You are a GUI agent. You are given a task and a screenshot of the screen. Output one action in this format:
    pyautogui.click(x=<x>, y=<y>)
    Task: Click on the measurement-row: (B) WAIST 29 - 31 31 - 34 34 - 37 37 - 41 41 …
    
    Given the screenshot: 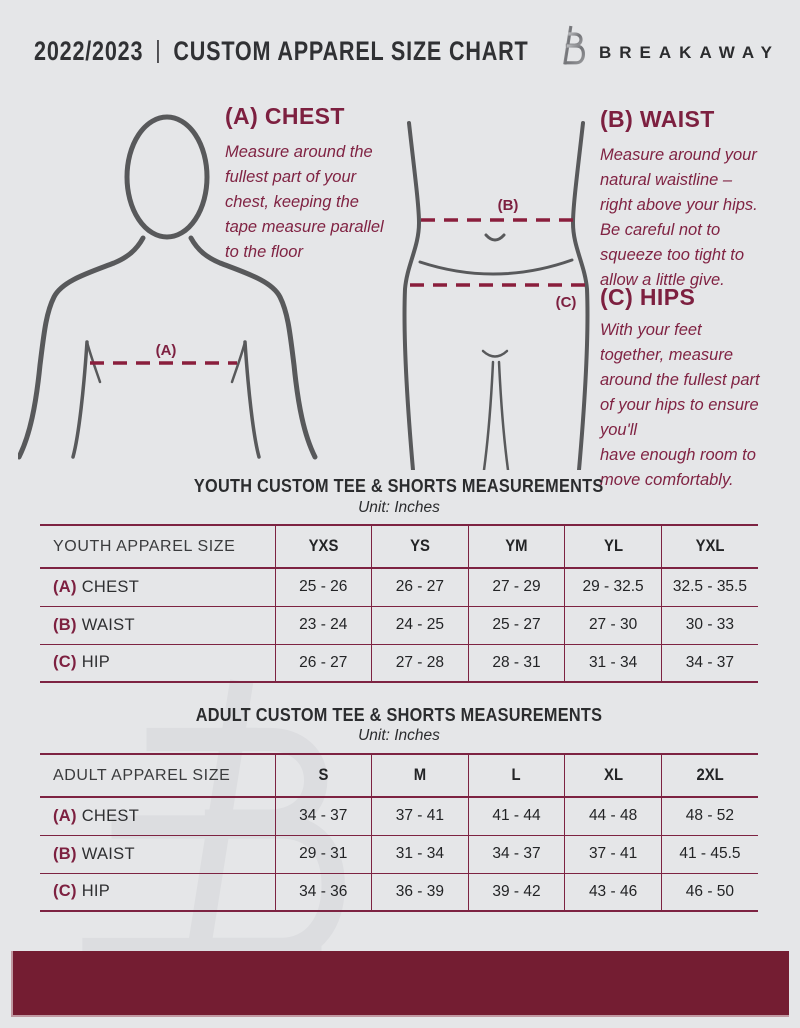 What is the action you would take?
    pyautogui.click(x=399, y=854)
    